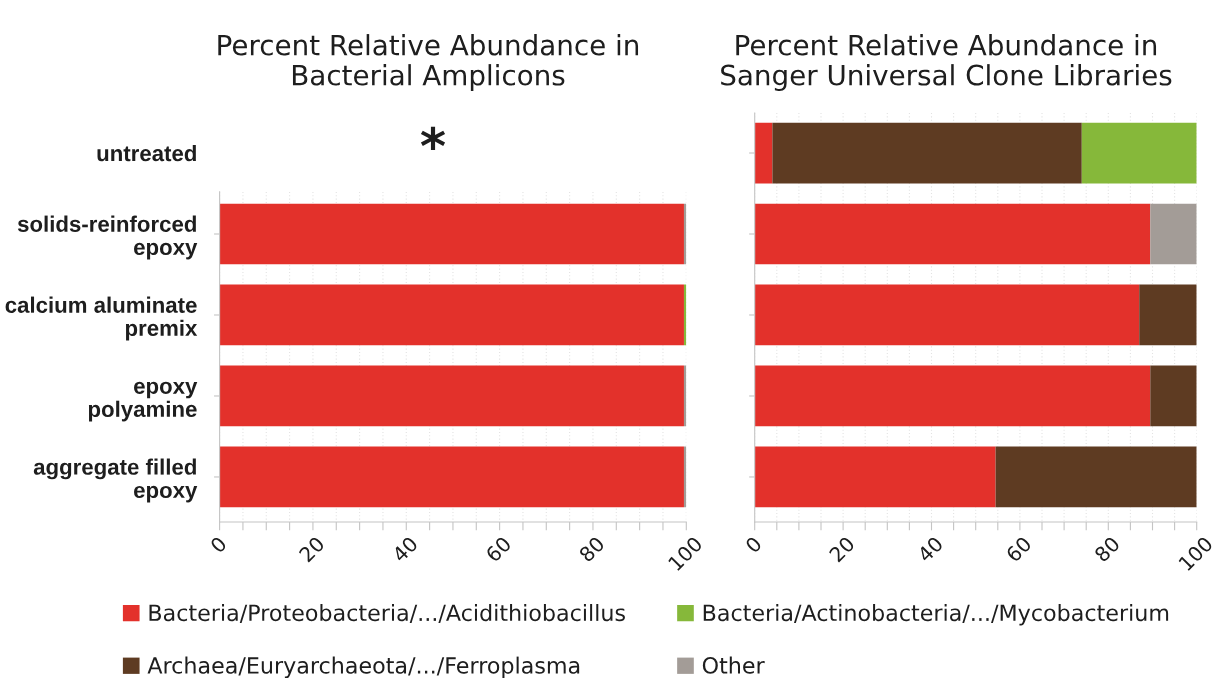 The image size is (1222, 687). What do you see at coordinates (428, 62) in the screenshot?
I see `chart-title: Percent Relative Abundance in Bacterial Amplicons` at bounding box center [428, 62].